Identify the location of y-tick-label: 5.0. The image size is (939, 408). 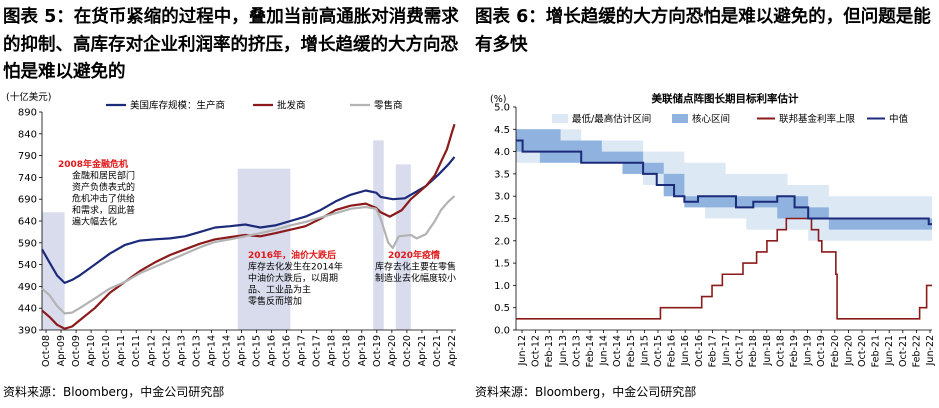
(502, 108).